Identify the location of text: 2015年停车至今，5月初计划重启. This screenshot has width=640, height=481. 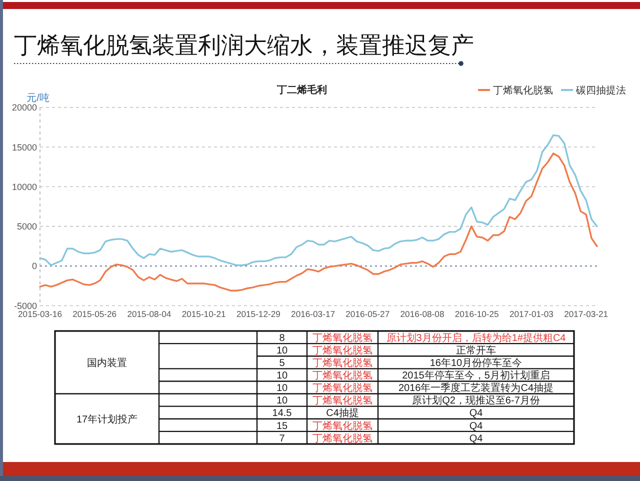
(476, 376).